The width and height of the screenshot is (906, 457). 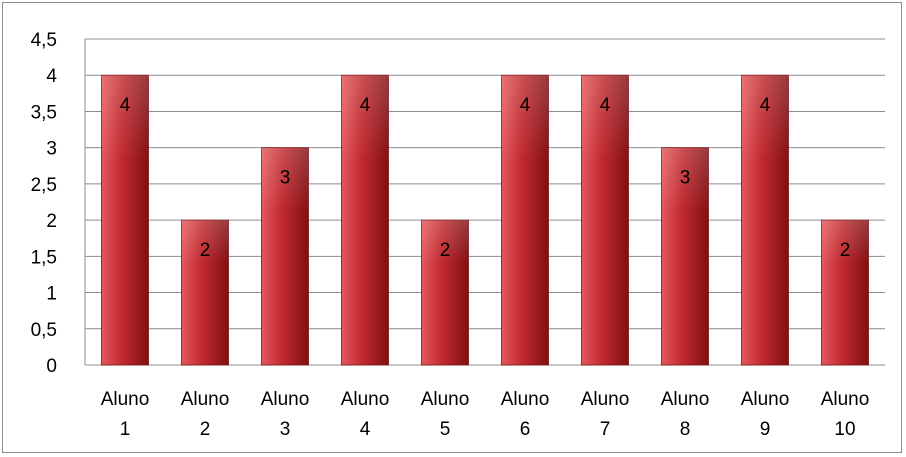 What do you see at coordinates (44, 330) in the screenshot?
I see `y-tick-label: 0,5` at bounding box center [44, 330].